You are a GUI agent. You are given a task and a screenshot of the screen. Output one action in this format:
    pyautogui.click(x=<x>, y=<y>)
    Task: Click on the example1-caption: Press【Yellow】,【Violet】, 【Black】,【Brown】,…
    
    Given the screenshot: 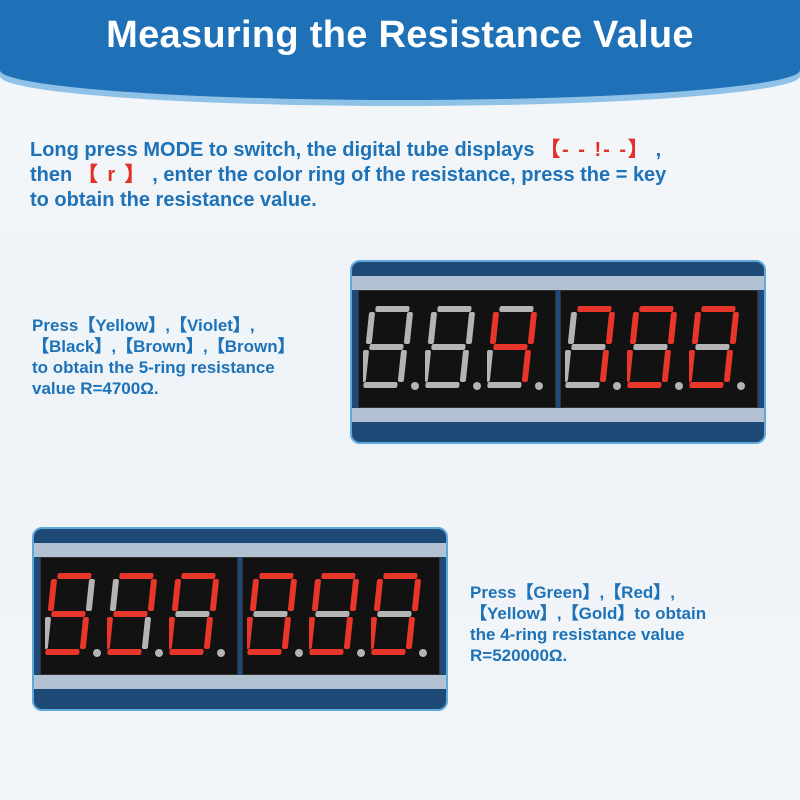 What is the action you would take?
    pyautogui.click(x=163, y=357)
    